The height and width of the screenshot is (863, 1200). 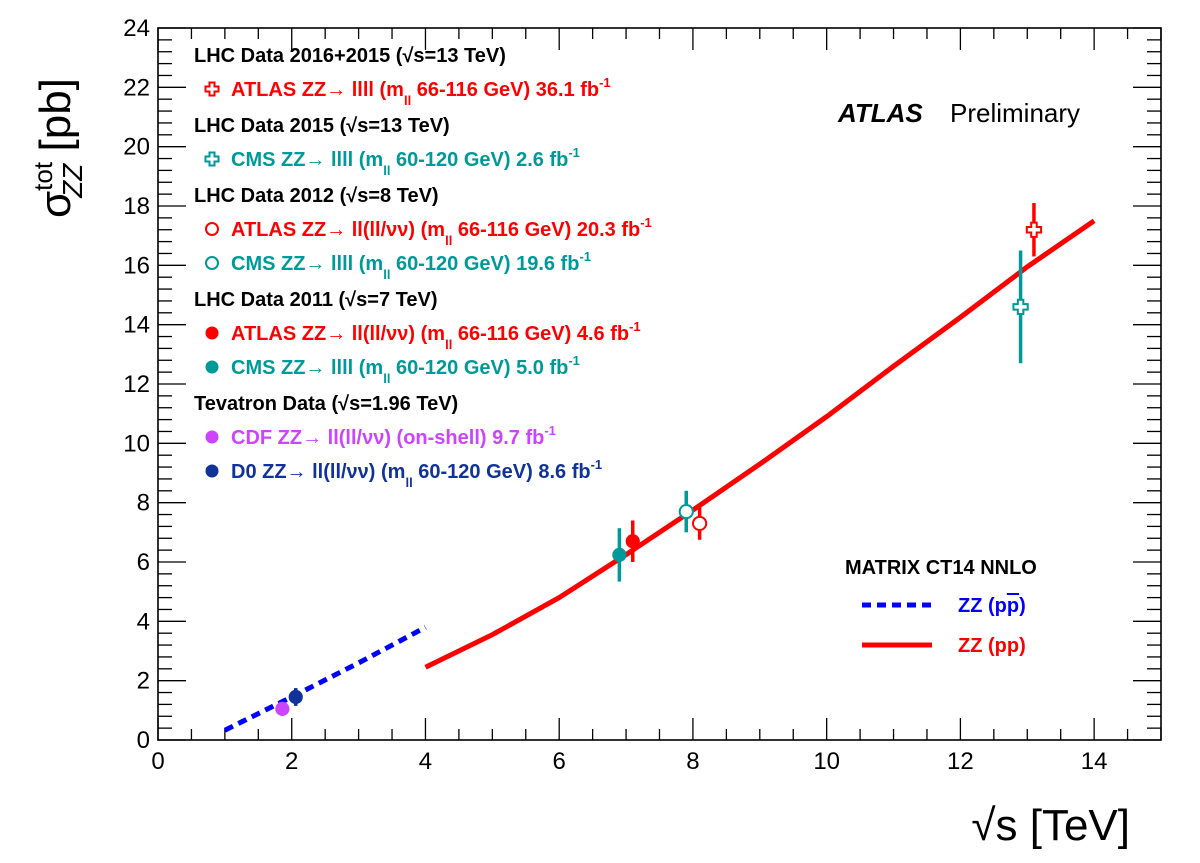 I want to click on x-tick-label: 4, so click(x=425, y=761).